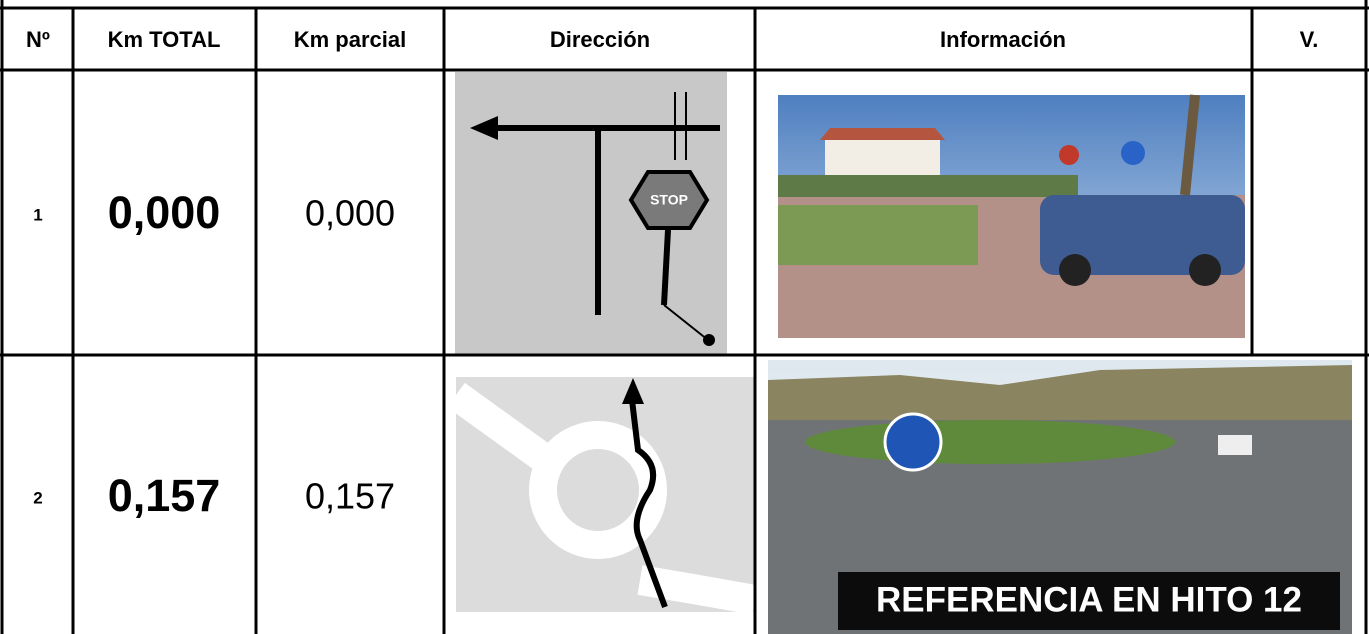 The height and width of the screenshot is (634, 1369). I want to click on header-cell: Km TOTAL, so click(164, 39).